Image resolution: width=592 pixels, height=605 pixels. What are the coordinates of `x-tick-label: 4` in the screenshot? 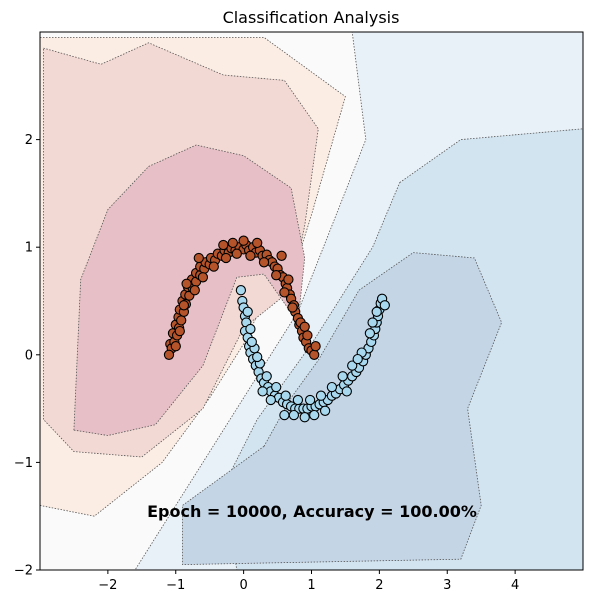 It's located at (515, 585).